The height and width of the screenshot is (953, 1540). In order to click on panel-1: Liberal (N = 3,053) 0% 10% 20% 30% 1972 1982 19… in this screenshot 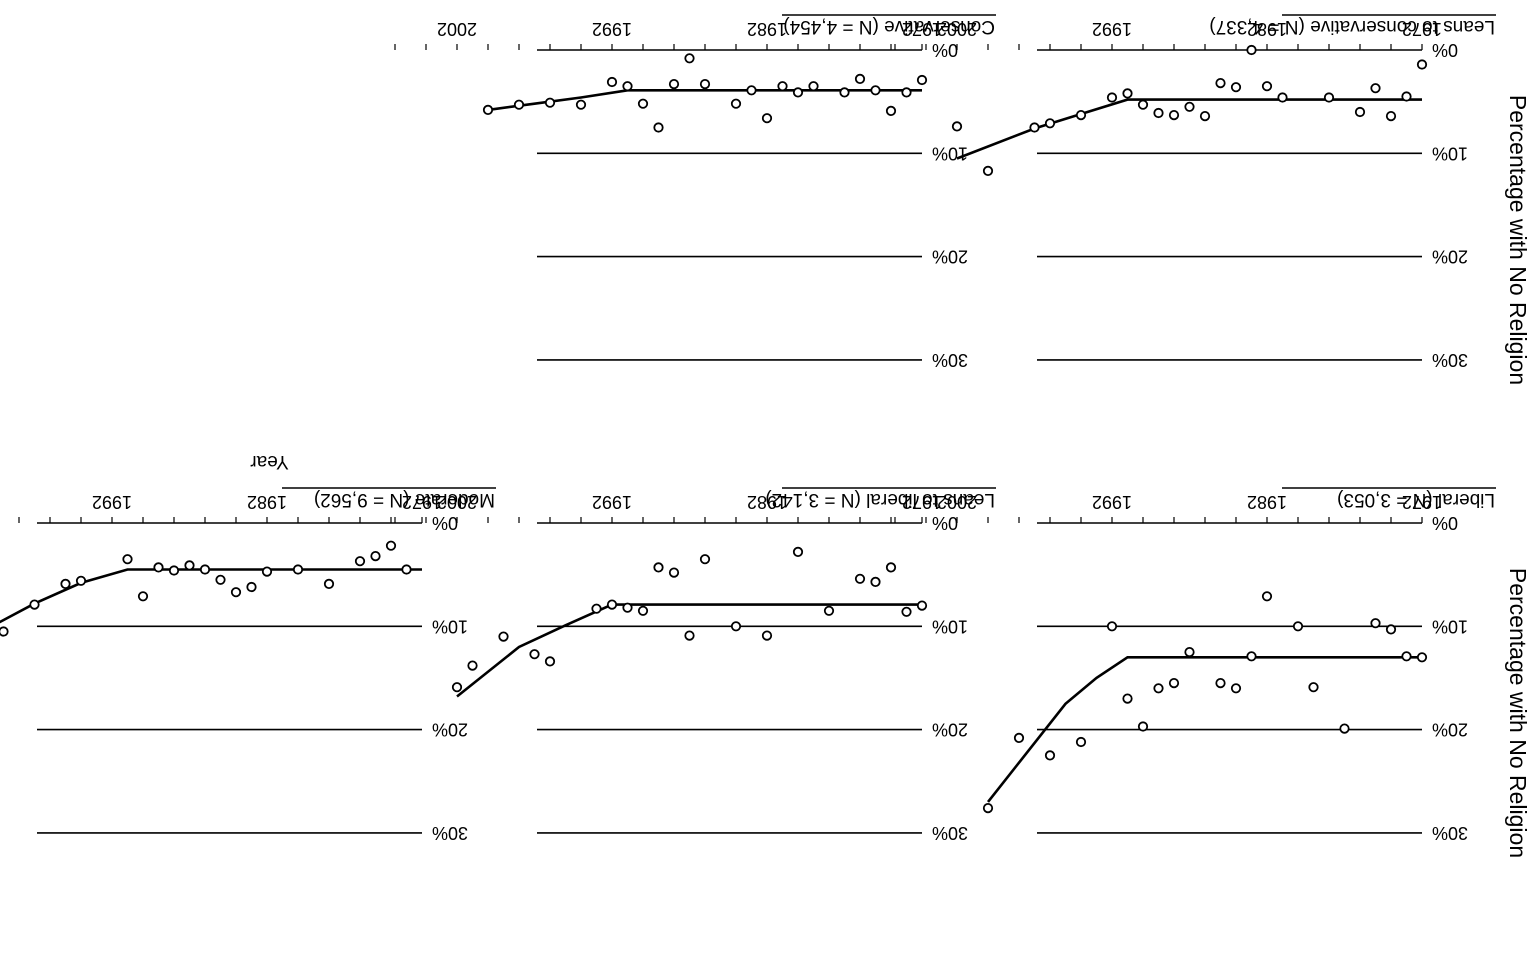, I will do `click(1195, 665)`.